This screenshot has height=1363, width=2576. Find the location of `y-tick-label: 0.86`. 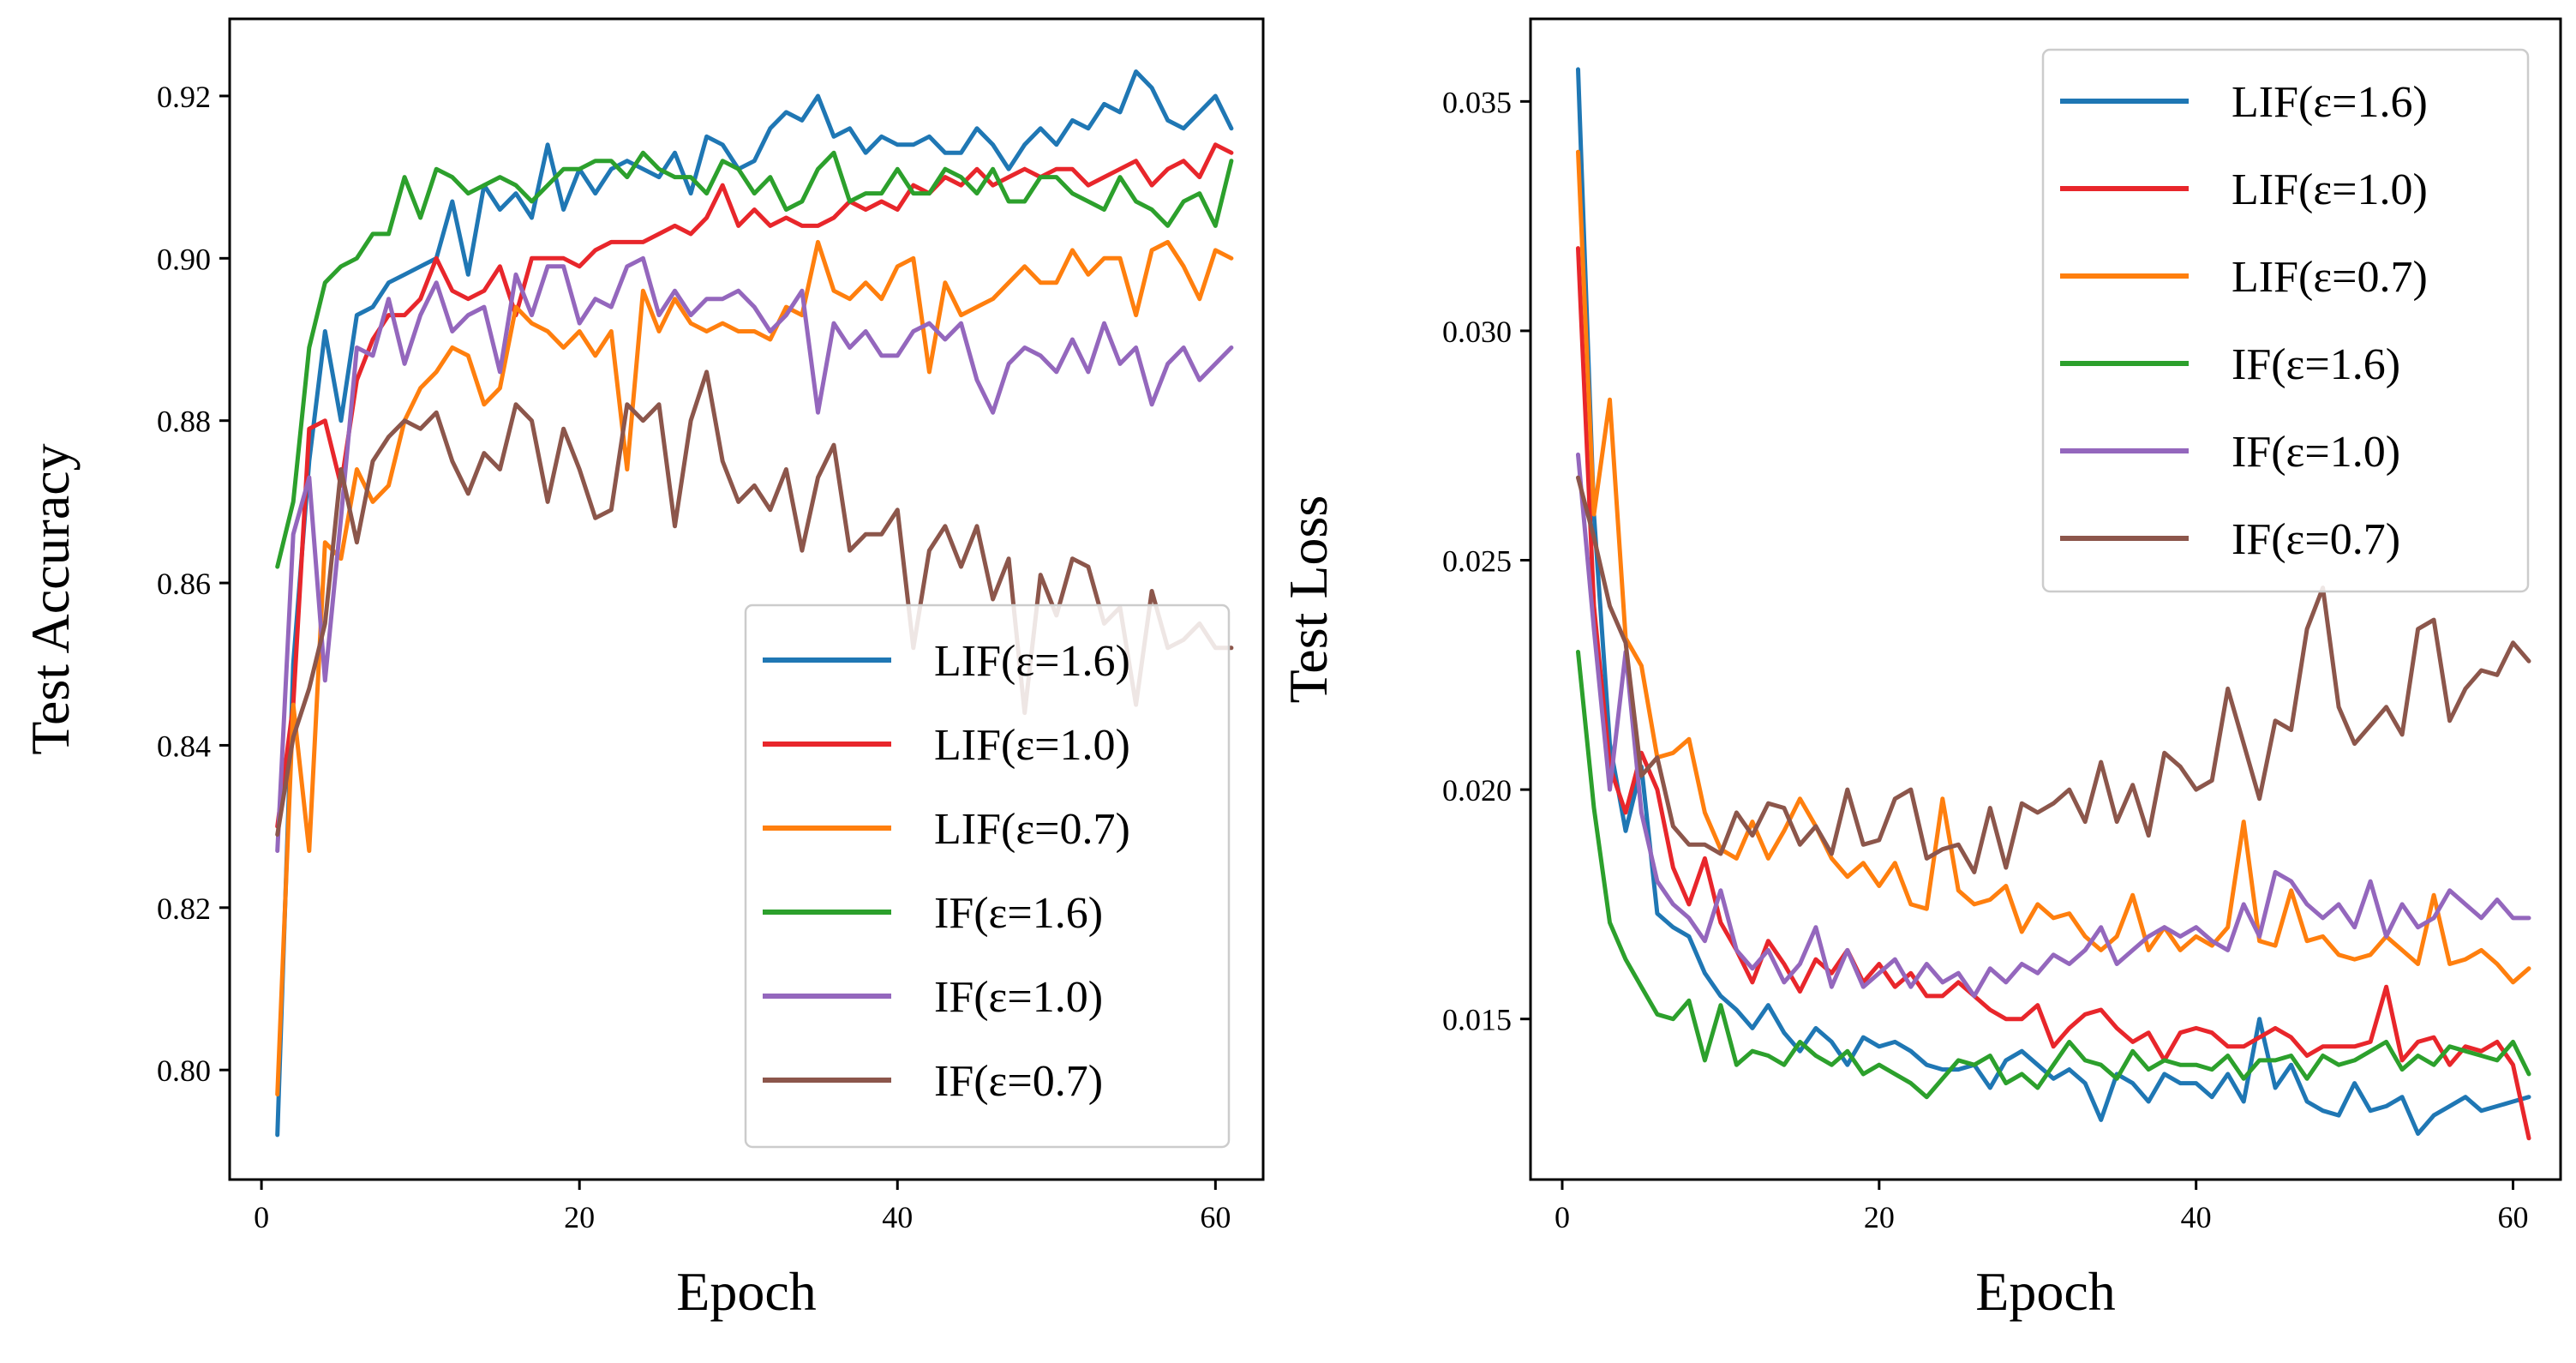

y-tick-label: 0.86 is located at coordinates (184, 584).